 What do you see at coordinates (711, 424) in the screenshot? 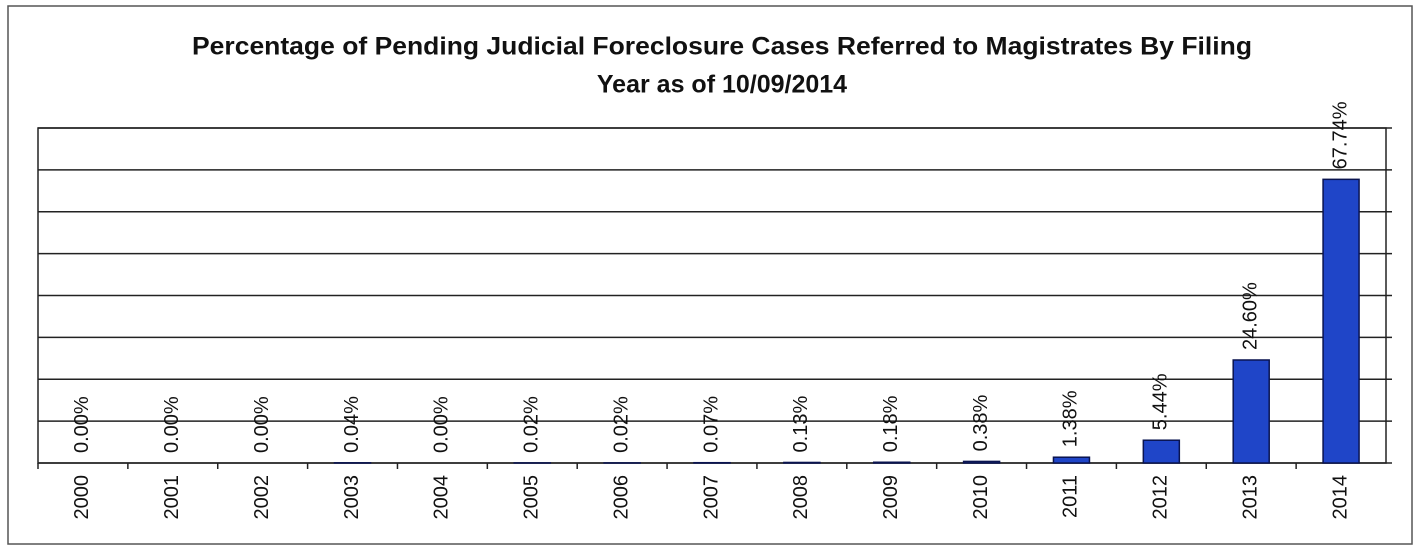
I see `data-label: 0.07%` at bounding box center [711, 424].